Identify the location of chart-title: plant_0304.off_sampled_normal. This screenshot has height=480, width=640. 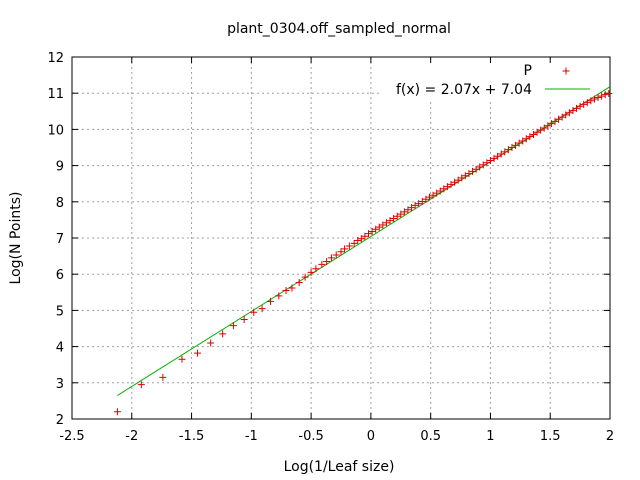
(339, 29).